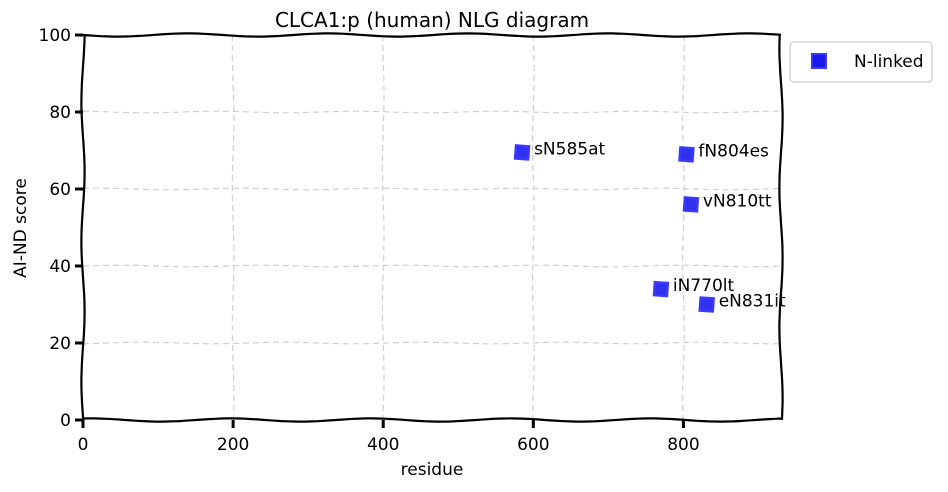  What do you see at coordinates (614, 228) in the screenshot?
I see `data-points` at bounding box center [614, 228].